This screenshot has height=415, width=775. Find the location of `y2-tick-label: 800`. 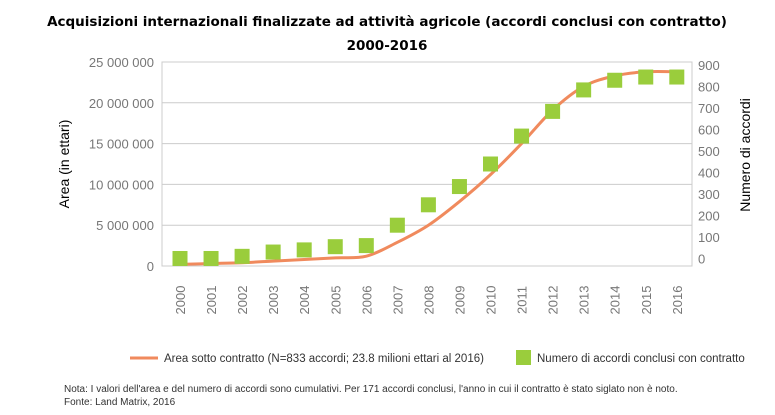

y2-tick-label: 800 is located at coordinates (709, 87).